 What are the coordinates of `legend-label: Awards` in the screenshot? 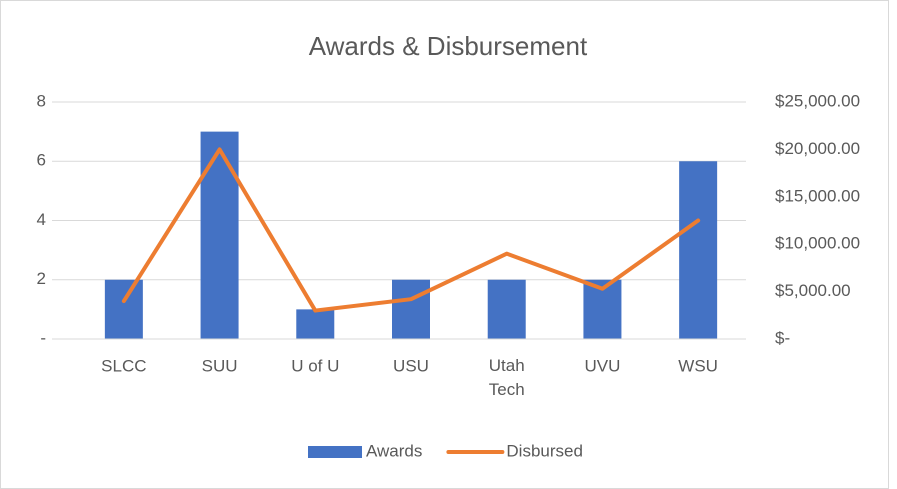 It's located at (394, 450).